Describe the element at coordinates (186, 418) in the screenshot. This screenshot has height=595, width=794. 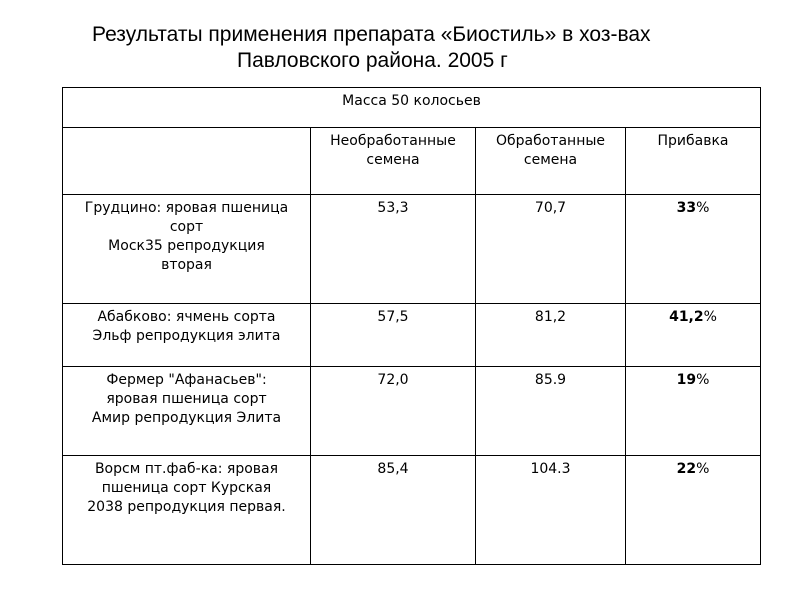
I see `row-label-line: Амир репродукция Элита` at that location.